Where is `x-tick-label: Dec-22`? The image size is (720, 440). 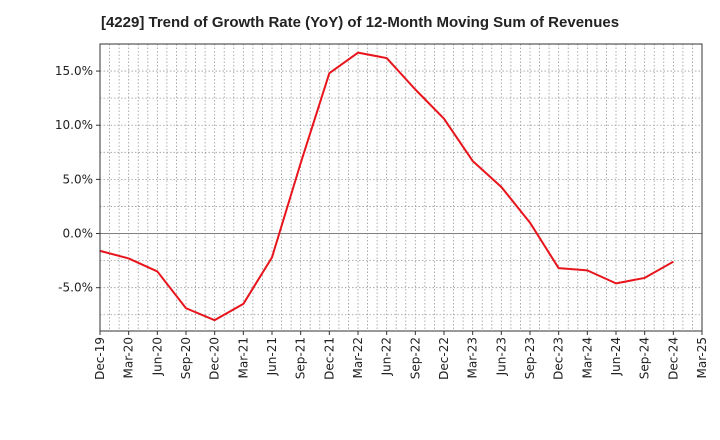 x-tick-label: Dec-22 is located at coordinates (444, 358).